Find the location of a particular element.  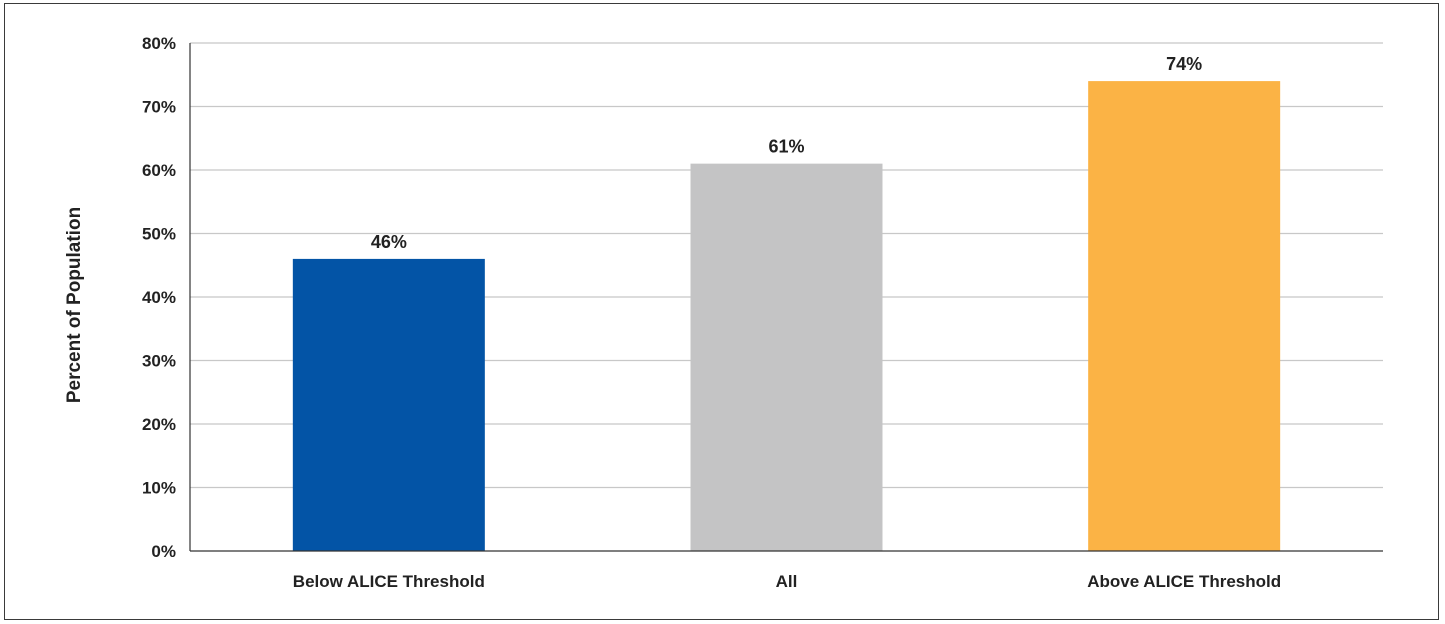

y-tick-label: 40% is located at coordinates (159, 297).